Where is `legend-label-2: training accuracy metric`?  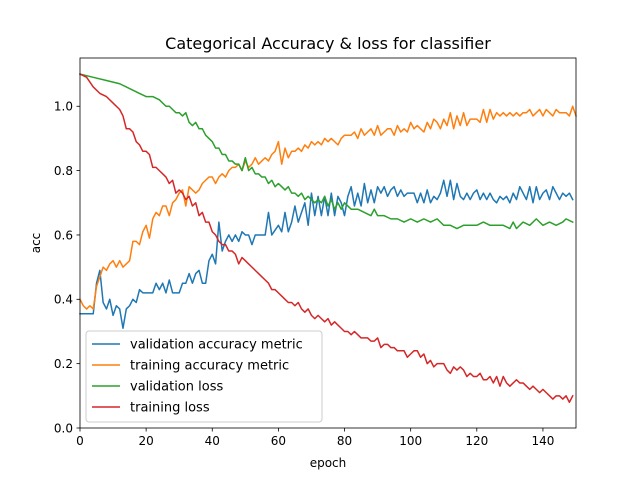 legend-label-2: training accuracy metric is located at coordinates (209, 366).